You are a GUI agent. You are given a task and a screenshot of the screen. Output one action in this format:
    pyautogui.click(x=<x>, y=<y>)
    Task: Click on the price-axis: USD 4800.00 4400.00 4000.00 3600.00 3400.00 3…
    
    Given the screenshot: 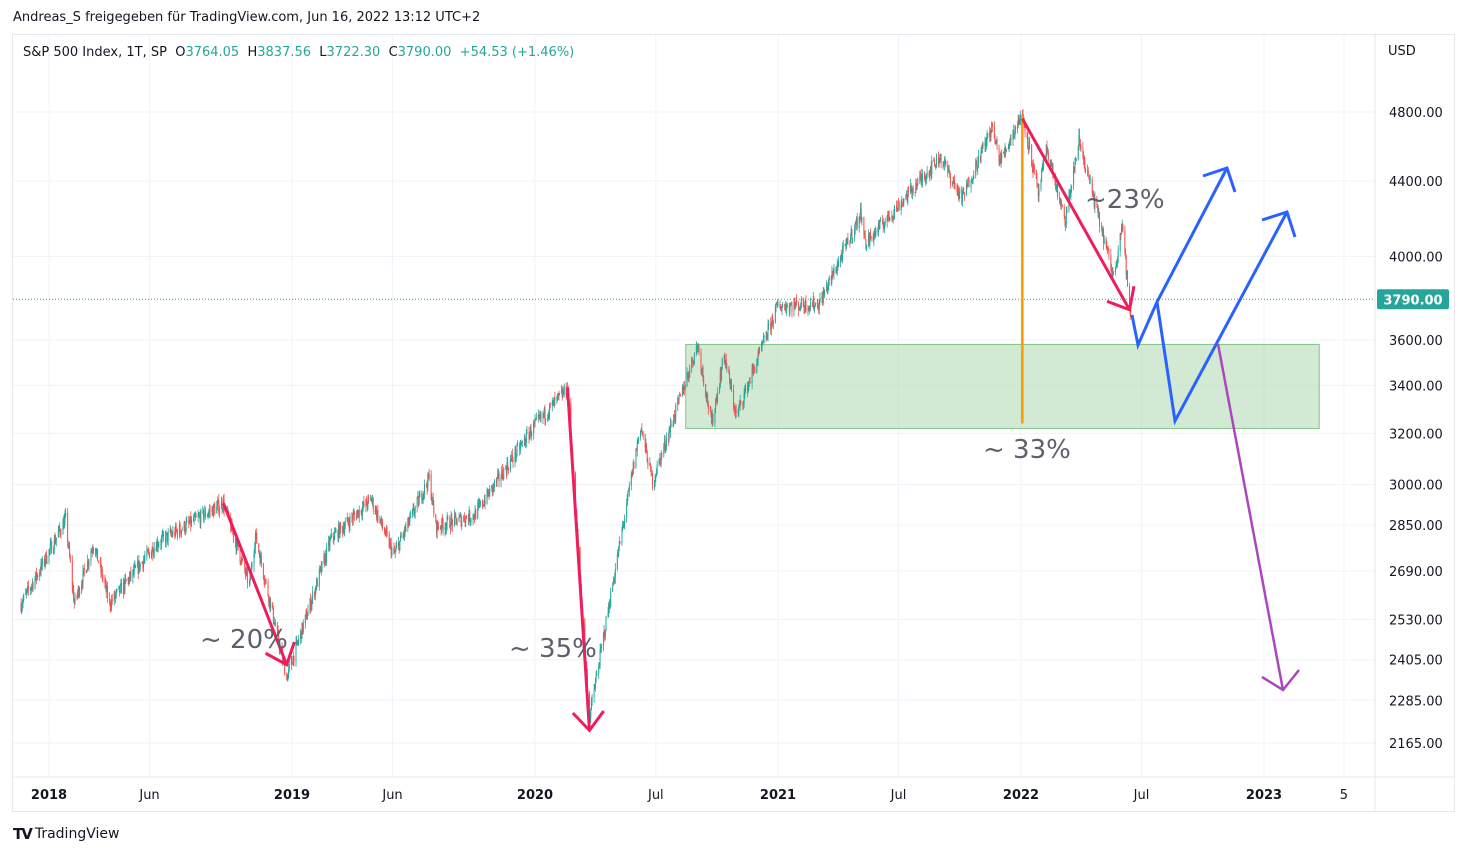 What is the action you would take?
    pyautogui.click(x=1415, y=398)
    